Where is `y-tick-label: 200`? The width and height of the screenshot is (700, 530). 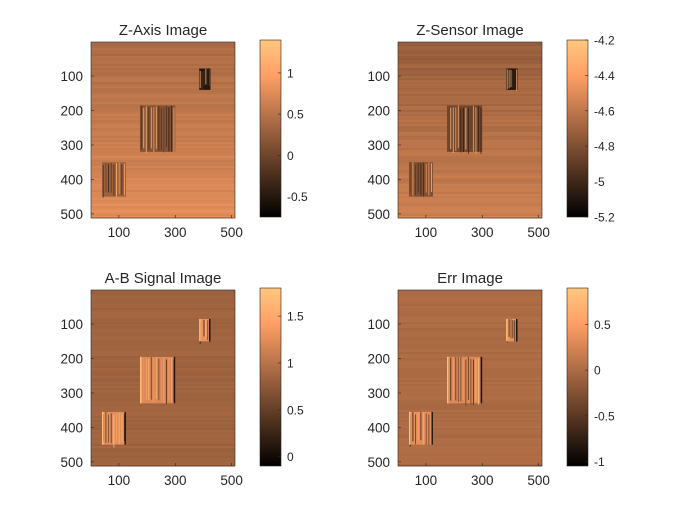
y-tick-label: 200 is located at coordinates (71, 359).